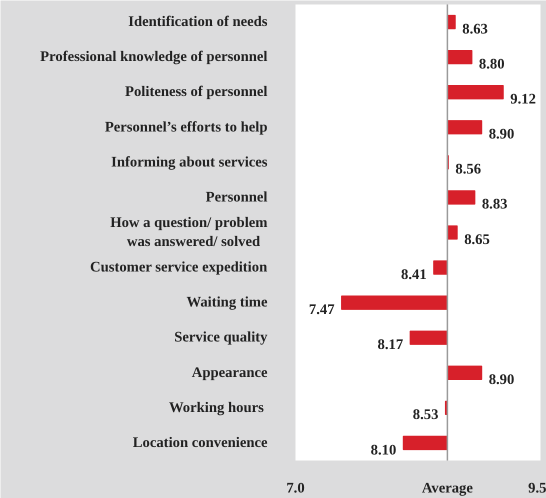  I want to click on data-label: 8.63, so click(475, 29).